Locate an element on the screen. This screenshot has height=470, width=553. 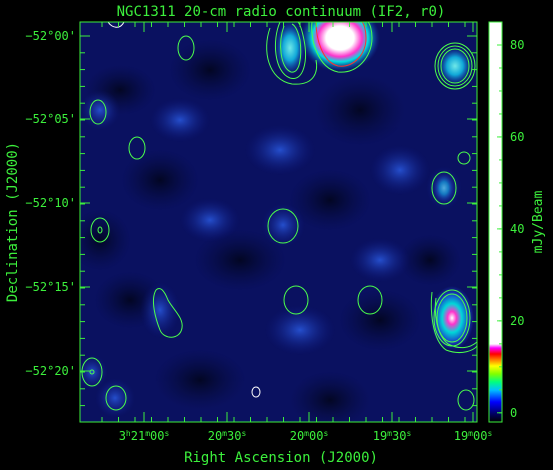
source-top-left-center is located at coordinates (290, 49).